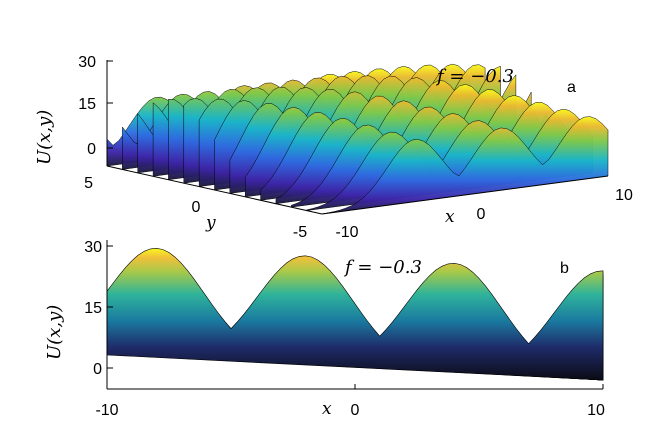  What do you see at coordinates (474, 76) in the screenshot?
I see `annotation-a: f = −0.3` at bounding box center [474, 76].